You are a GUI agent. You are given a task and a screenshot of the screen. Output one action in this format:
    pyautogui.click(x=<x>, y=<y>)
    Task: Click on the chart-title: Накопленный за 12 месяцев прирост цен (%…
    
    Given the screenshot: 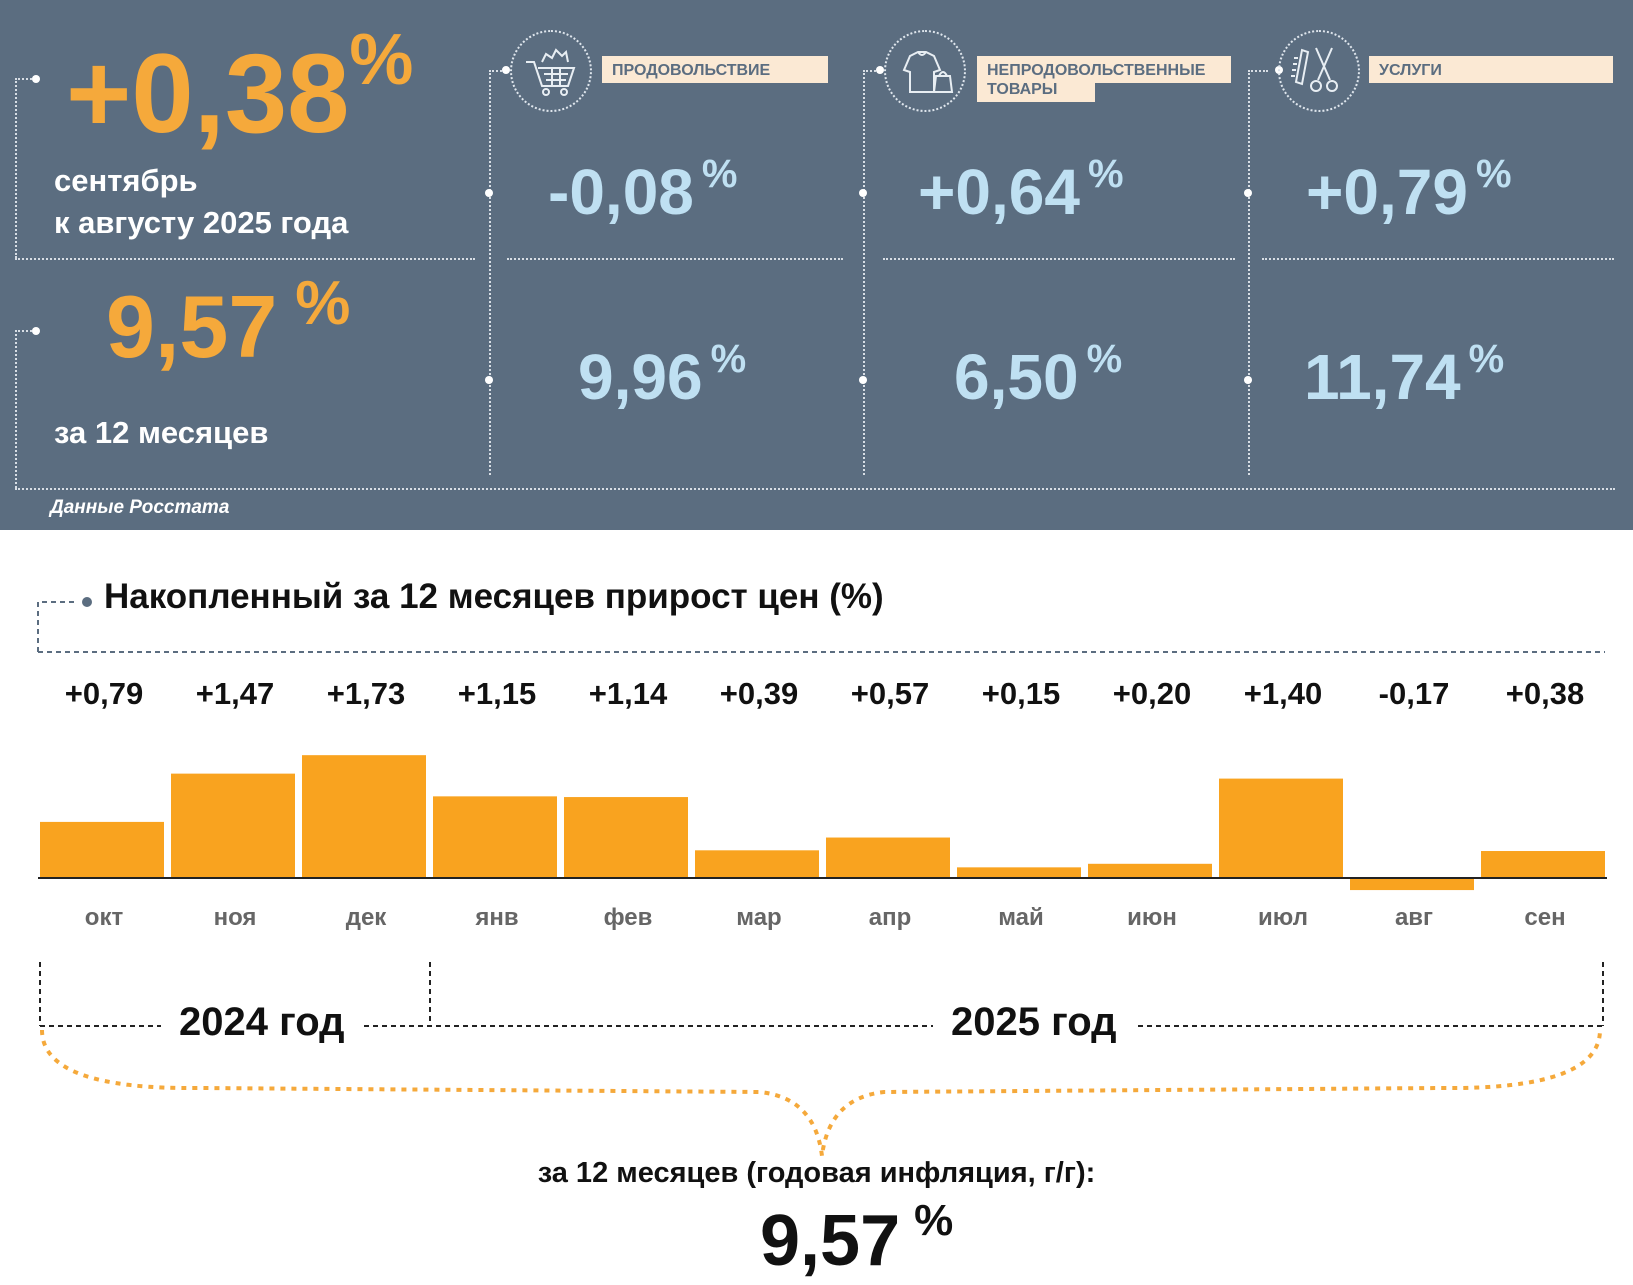 What is the action you would take?
    pyautogui.click(x=494, y=596)
    